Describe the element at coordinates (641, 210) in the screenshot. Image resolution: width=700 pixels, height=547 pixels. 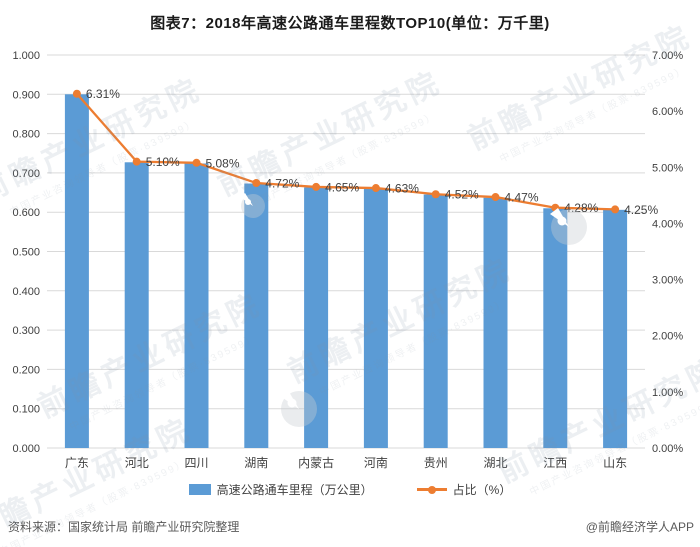
I see `data-label: 4.25%` at that location.